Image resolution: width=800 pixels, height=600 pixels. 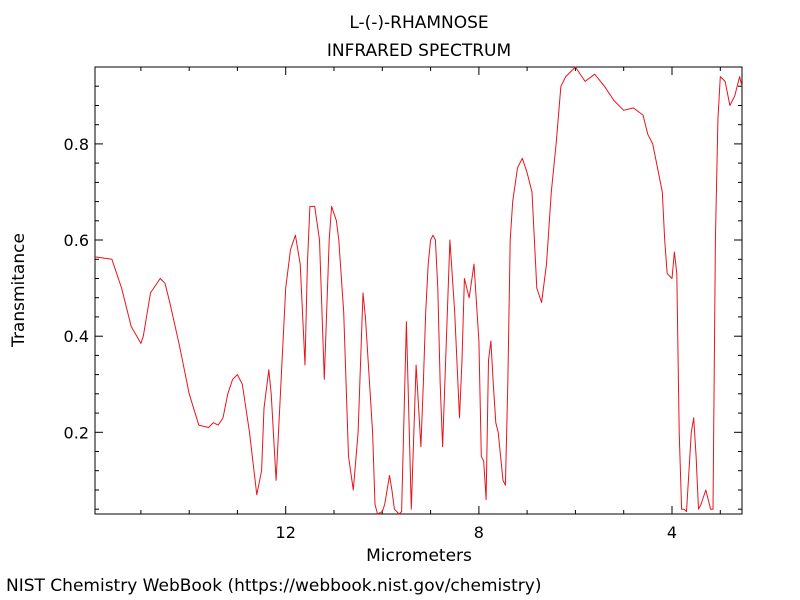 What do you see at coordinates (76, 144) in the screenshot?
I see `y-tick-label: 0.8` at bounding box center [76, 144].